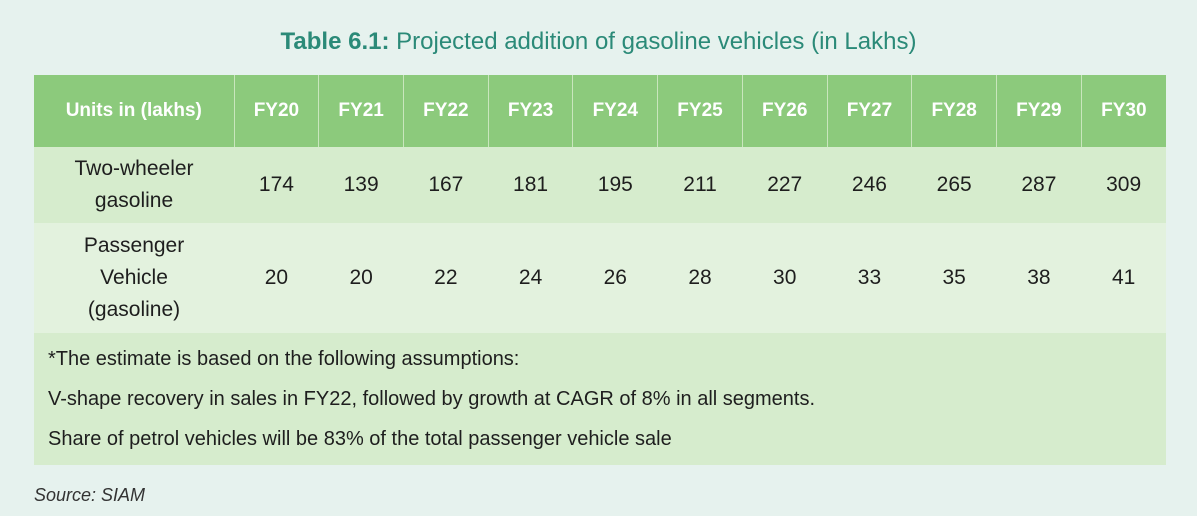  I want to click on header-cell: FY22, so click(446, 111).